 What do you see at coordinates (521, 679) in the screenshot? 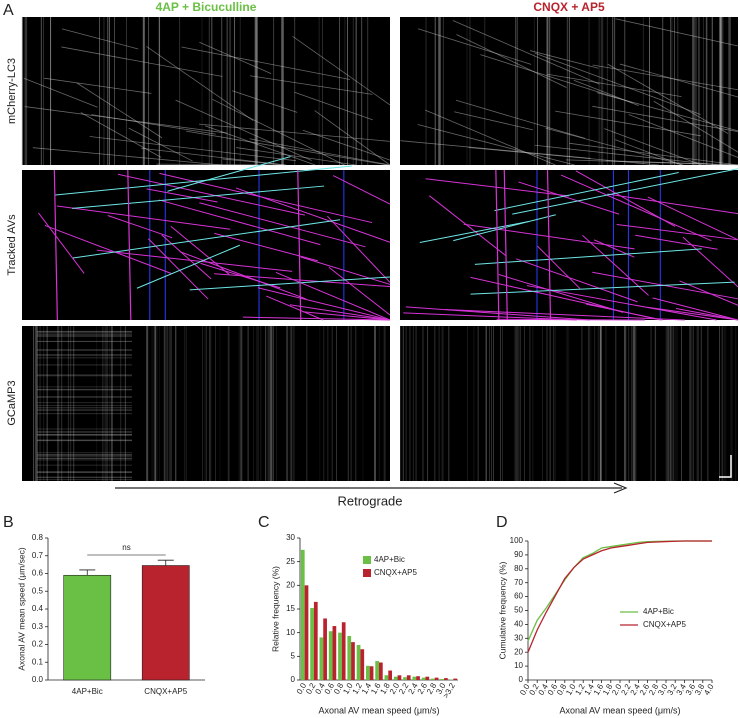
I see `y-tick-label: 0` at bounding box center [521, 679].